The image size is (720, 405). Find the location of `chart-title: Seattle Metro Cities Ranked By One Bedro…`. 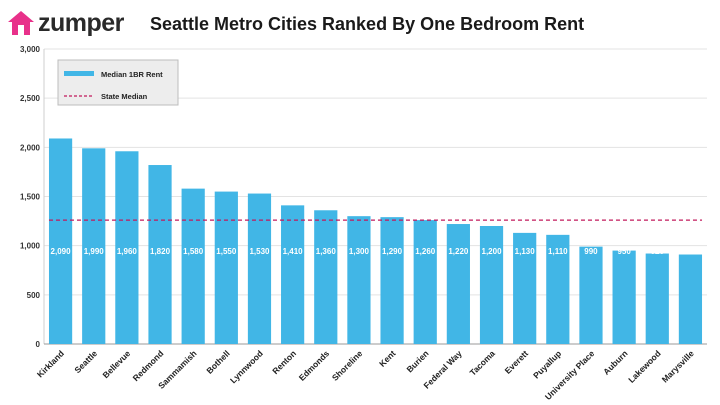

chart-title: Seattle Metro Cities Ranked By One Bedro… is located at coordinates (367, 24).